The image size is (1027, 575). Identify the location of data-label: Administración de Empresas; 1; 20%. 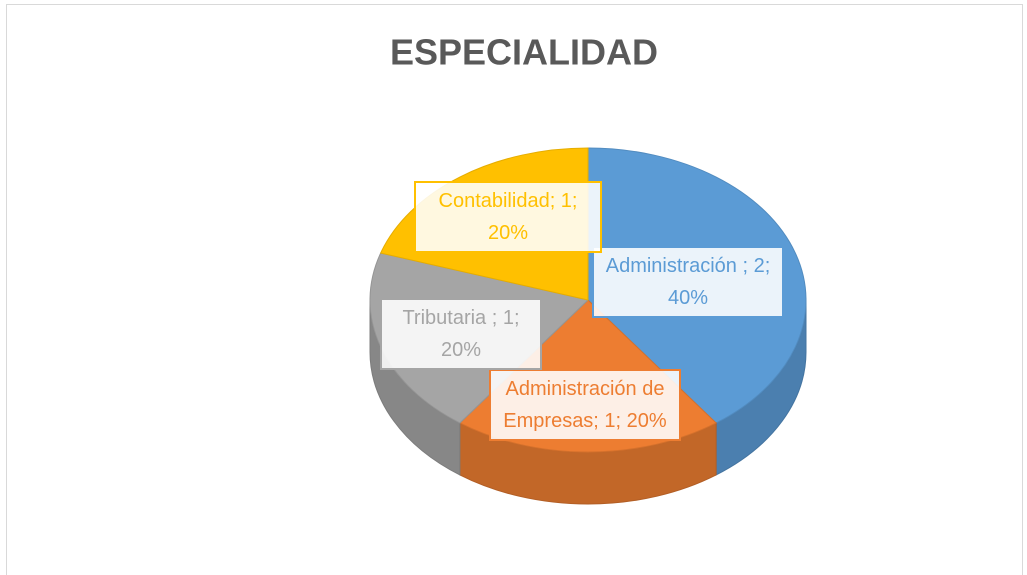
(585, 405).